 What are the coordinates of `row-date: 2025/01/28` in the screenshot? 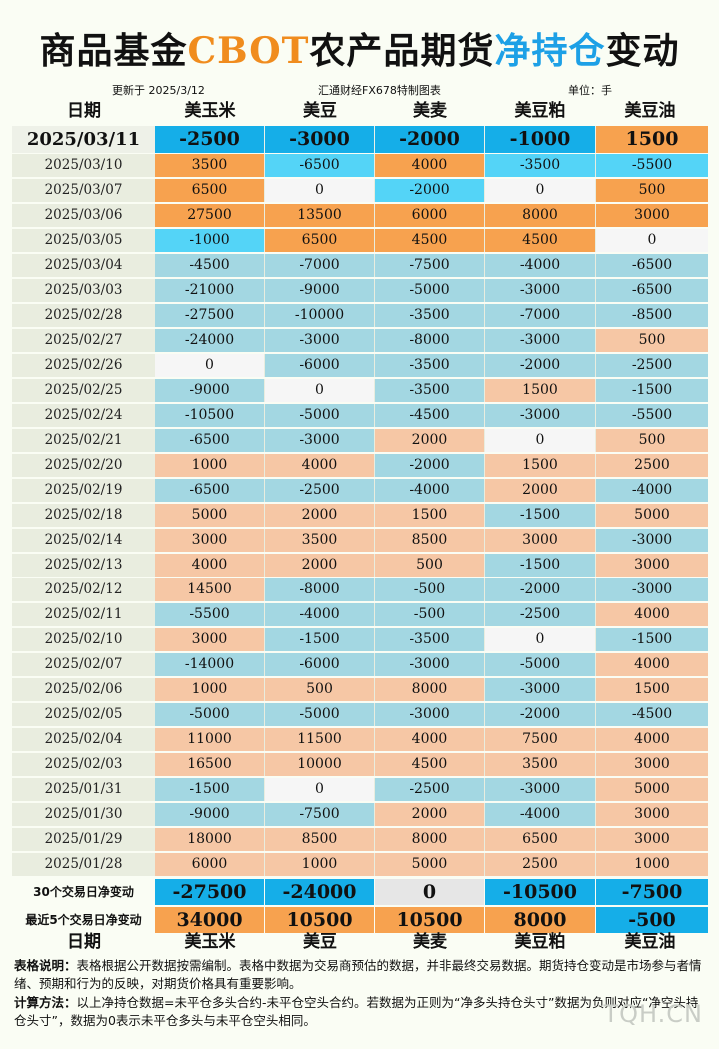 It's located at (83, 864).